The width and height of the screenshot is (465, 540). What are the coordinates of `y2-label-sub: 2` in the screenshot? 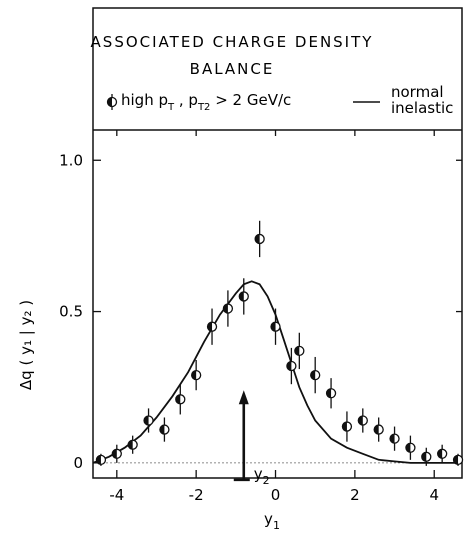 It's located at (266, 480).